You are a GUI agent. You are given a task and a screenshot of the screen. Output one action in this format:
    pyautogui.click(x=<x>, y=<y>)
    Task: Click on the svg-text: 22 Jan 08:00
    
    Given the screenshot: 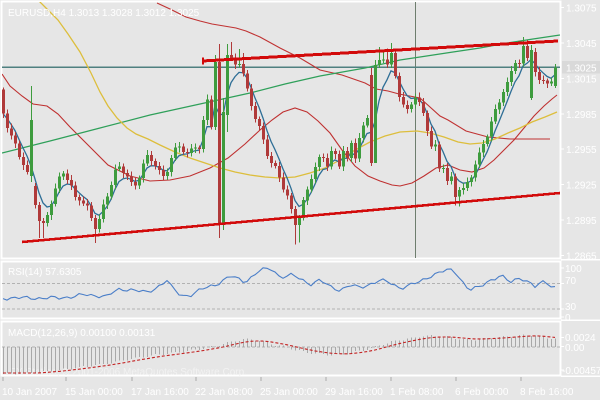 What is the action you would take?
    pyautogui.click(x=224, y=392)
    